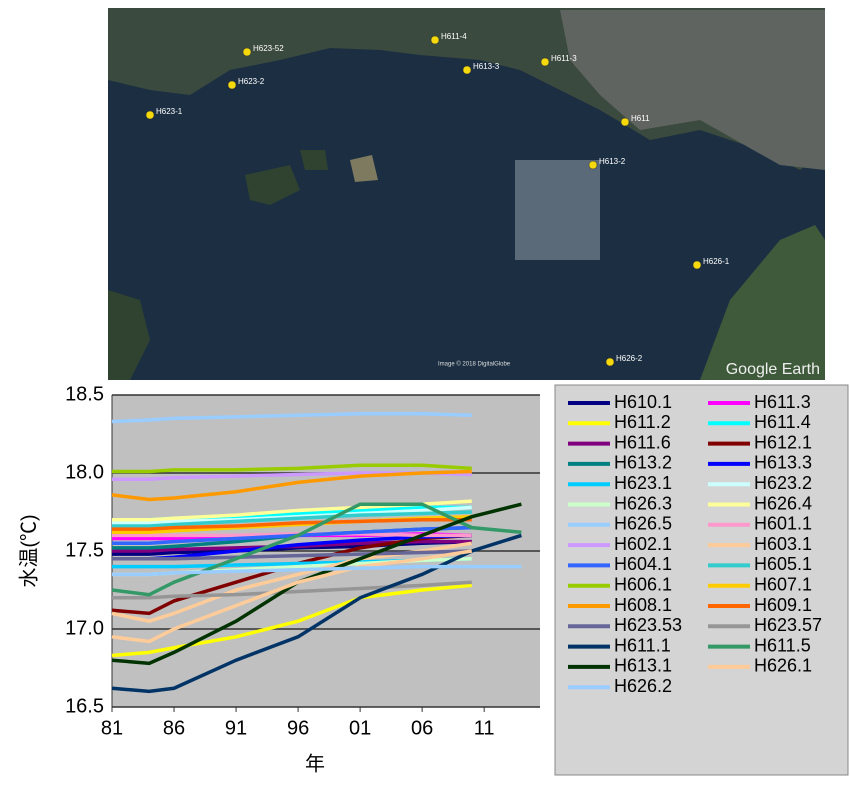  What do you see at coordinates (315, 763) in the screenshot?
I see `x-axis-title: 年` at bounding box center [315, 763].